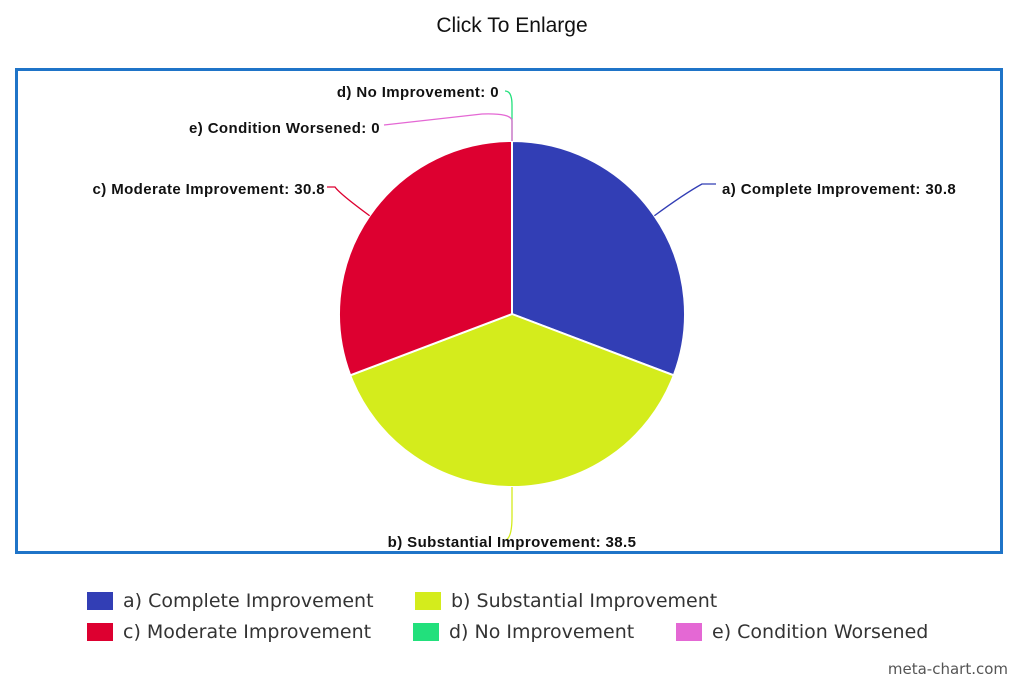 Image resolution: width=1024 pixels, height=683 pixels. I want to click on page-title: Click To Enlarge, so click(512, 25).